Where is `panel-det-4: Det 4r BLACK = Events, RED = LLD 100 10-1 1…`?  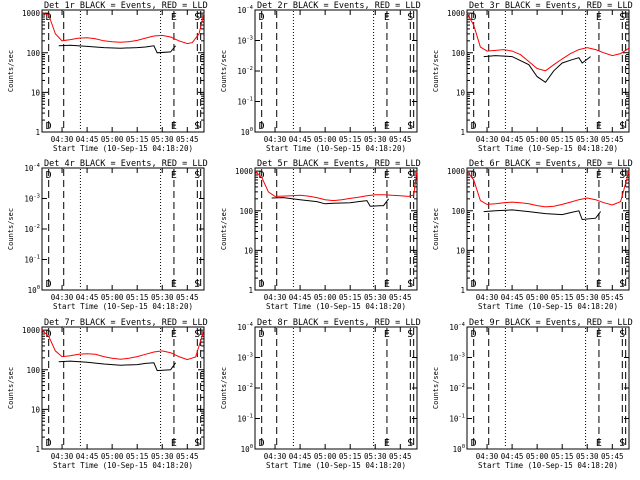 panel-det-4: Det 4r BLACK = Events, RED = LLD 100 10-1 1… is located at coordinates (107, 235).